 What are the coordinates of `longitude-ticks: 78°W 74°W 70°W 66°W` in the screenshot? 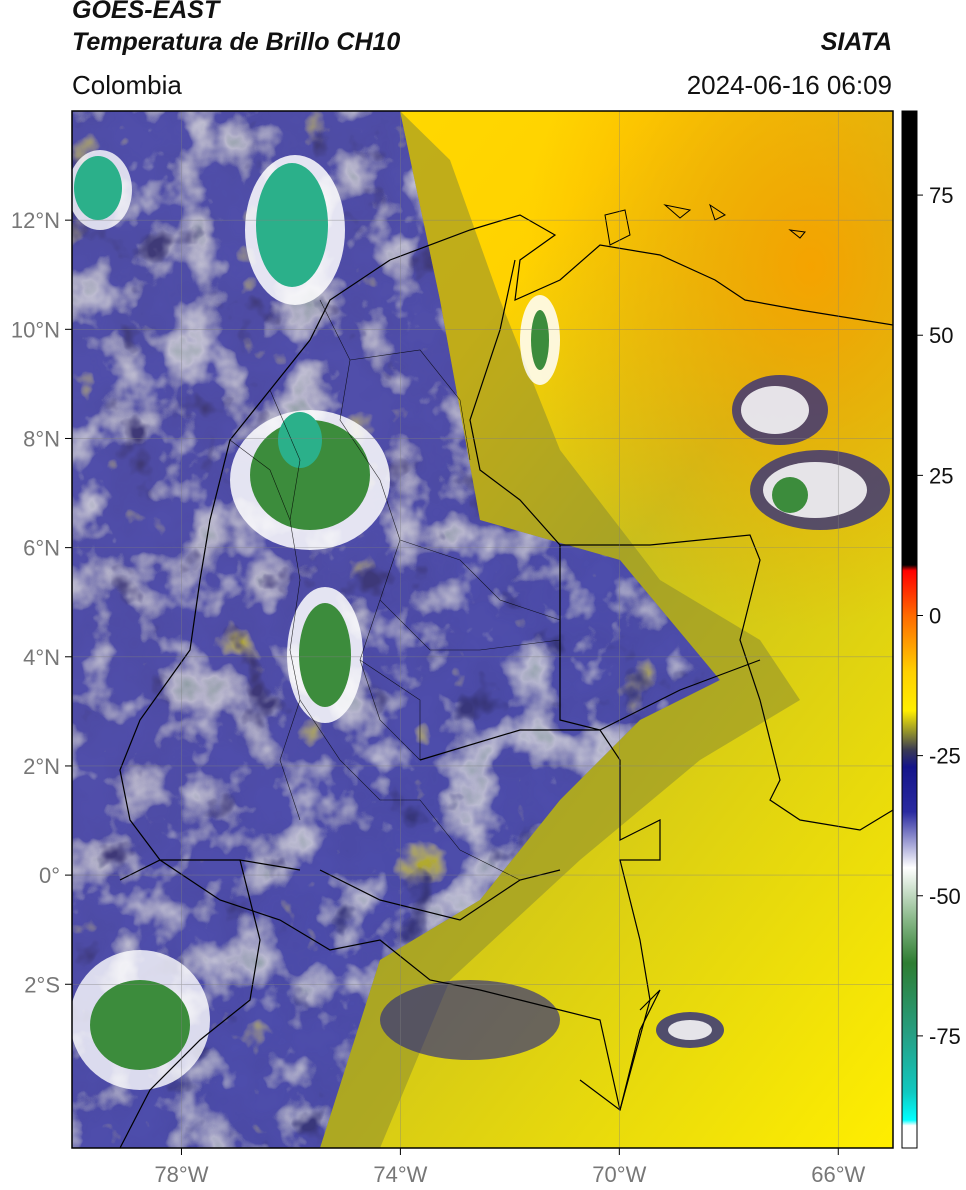 It's located at (510, 1167).